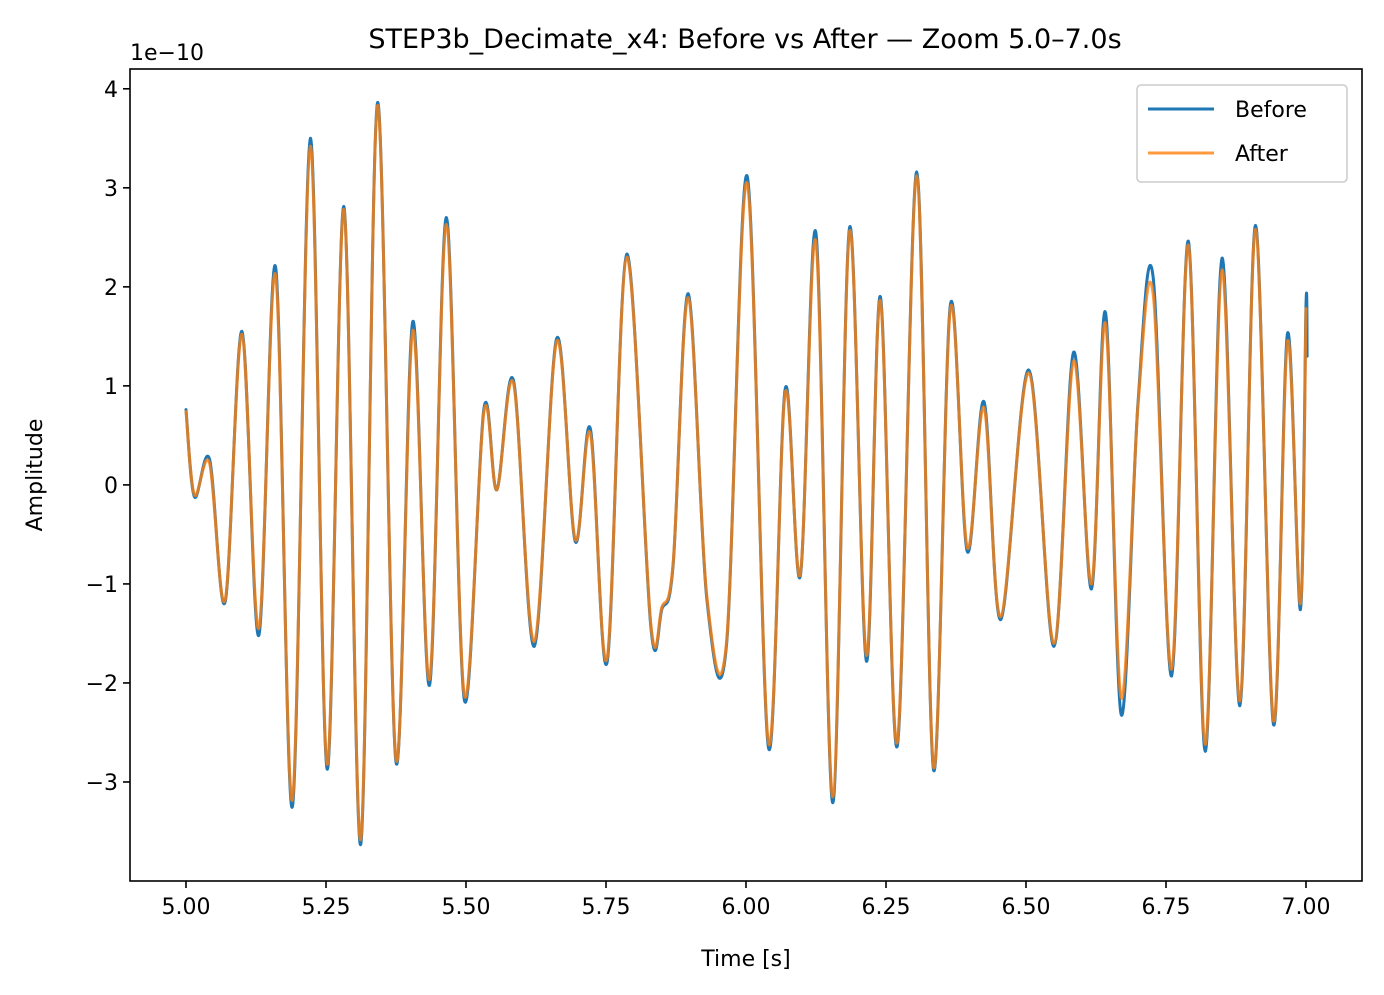 The image size is (1384, 995). I want to click on legend: Before After, so click(1242, 133).